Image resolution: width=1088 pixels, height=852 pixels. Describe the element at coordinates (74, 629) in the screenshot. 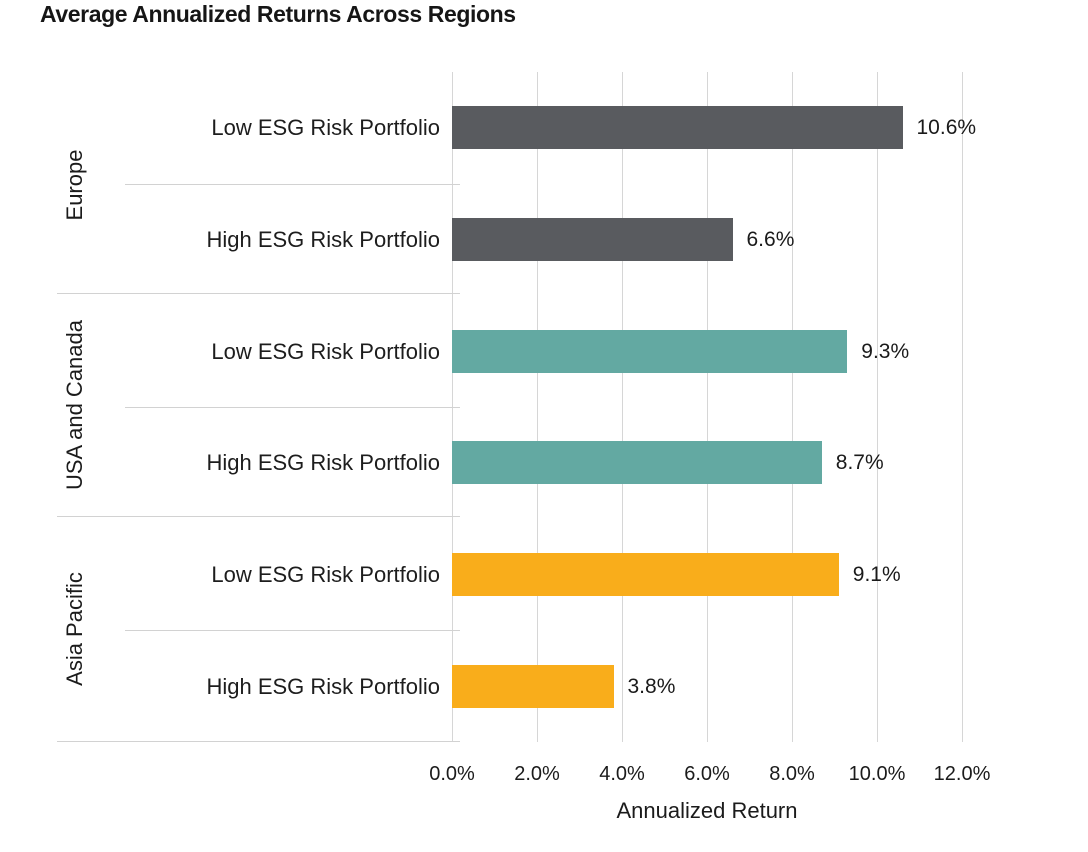

I see `region-label-asia-pacific: Asia Pacific` at that location.